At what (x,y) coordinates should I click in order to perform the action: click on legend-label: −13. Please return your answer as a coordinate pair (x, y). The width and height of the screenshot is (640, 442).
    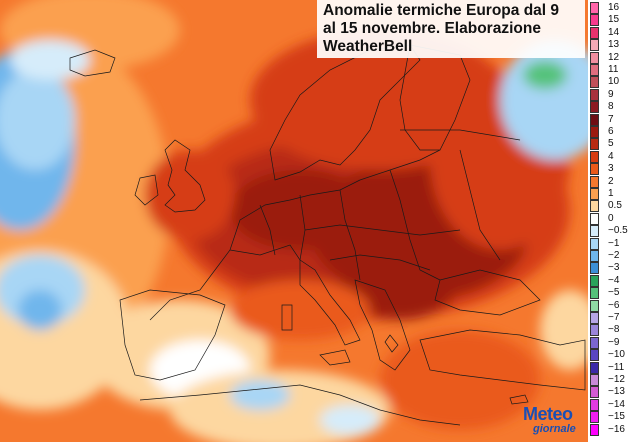
    Looking at the image, I should click on (616, 392).